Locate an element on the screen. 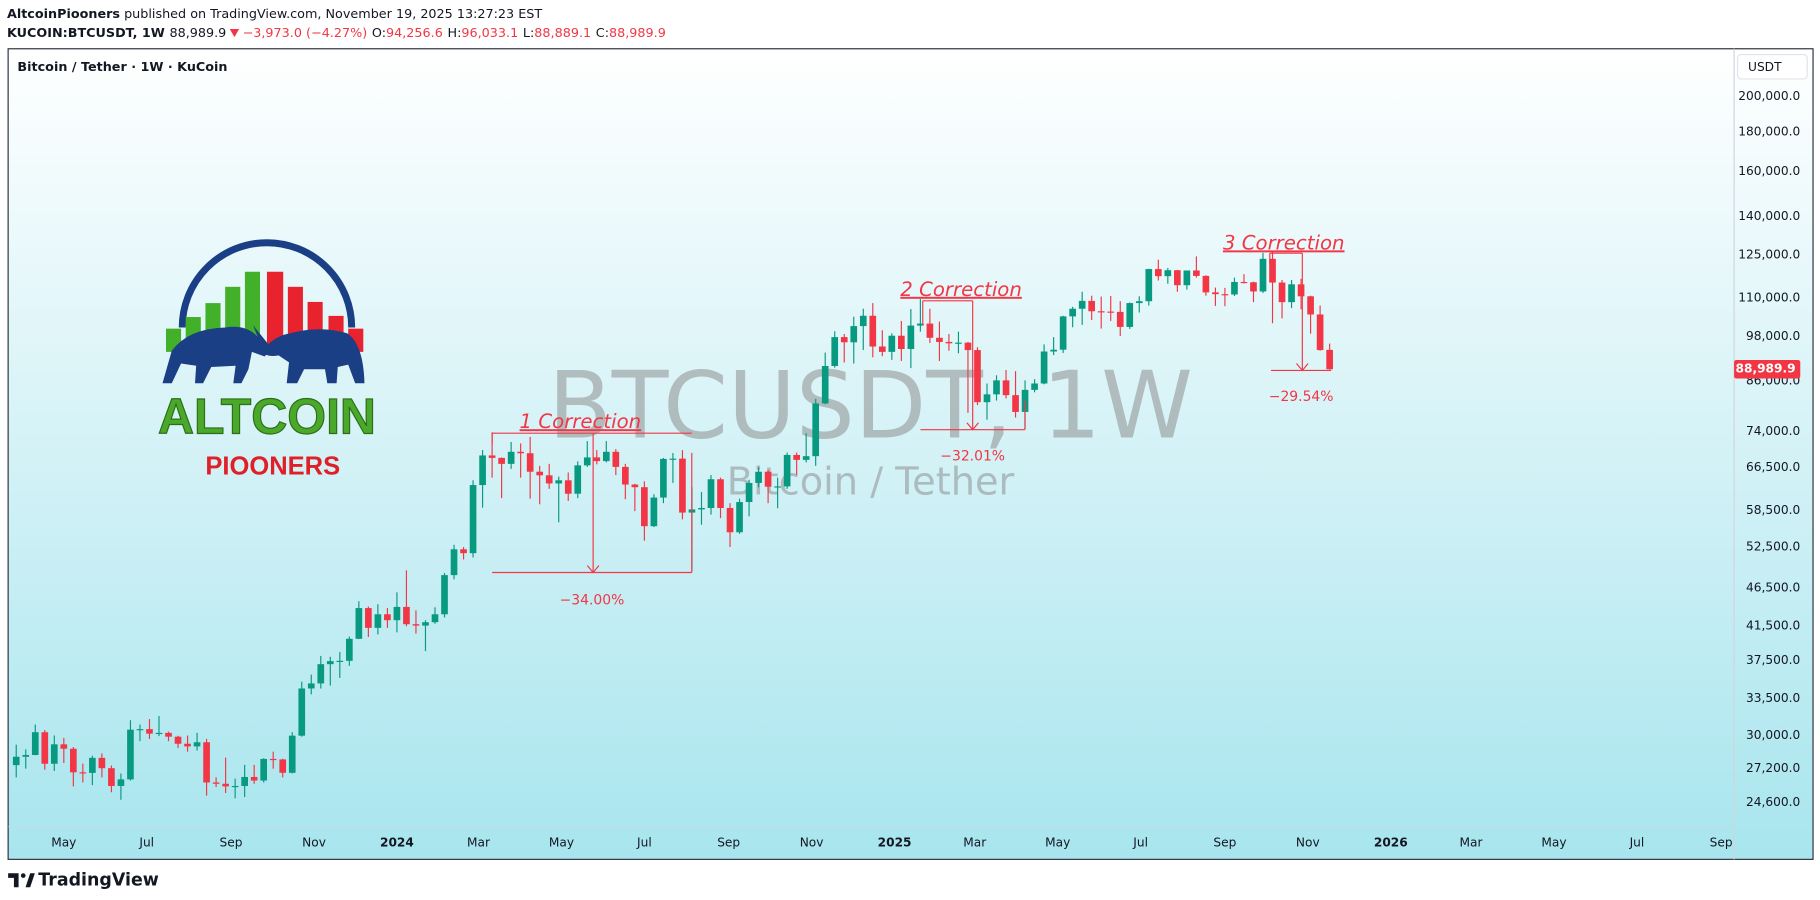  last-price-box is located at coordinates (1767, 369).